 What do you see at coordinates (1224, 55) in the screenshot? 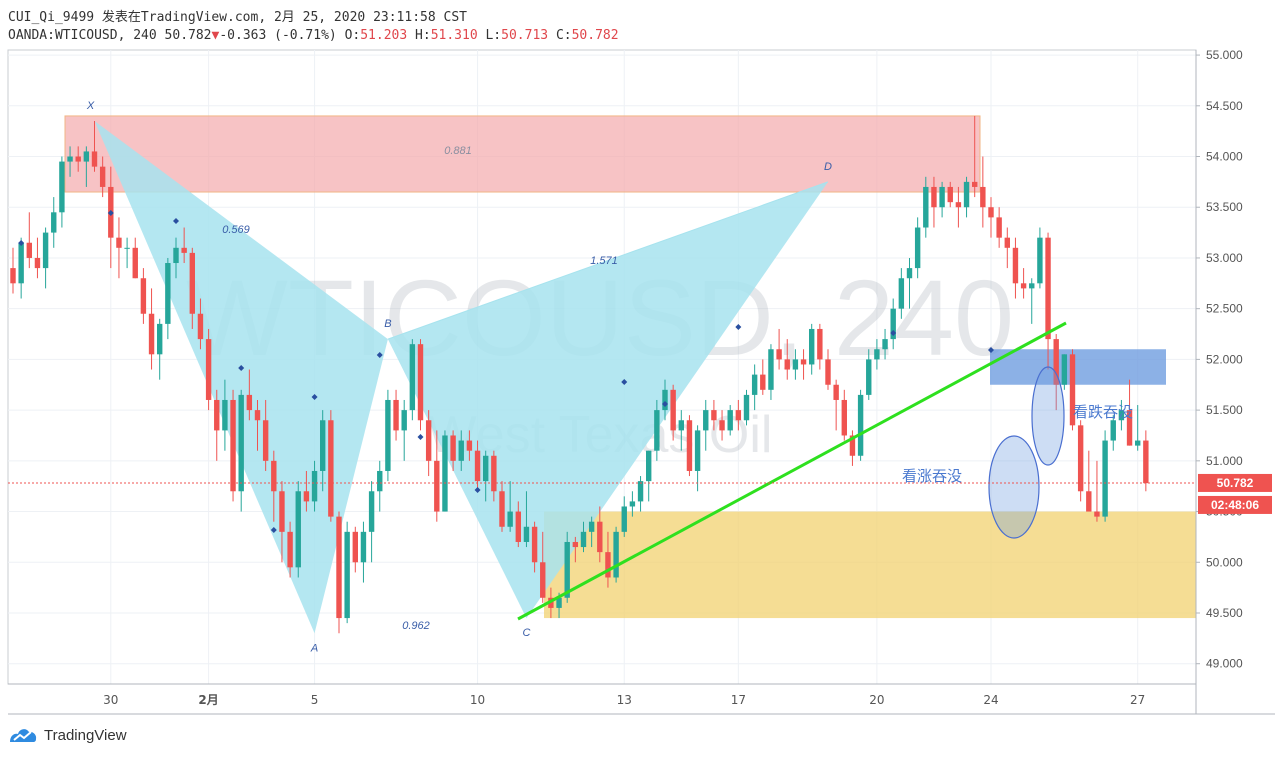
I see `price-tick-label: 55.000` at bounding box center [1224, 55].